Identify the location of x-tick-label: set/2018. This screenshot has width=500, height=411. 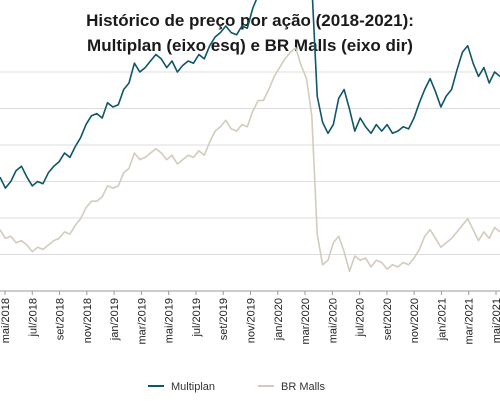
(61, 319).